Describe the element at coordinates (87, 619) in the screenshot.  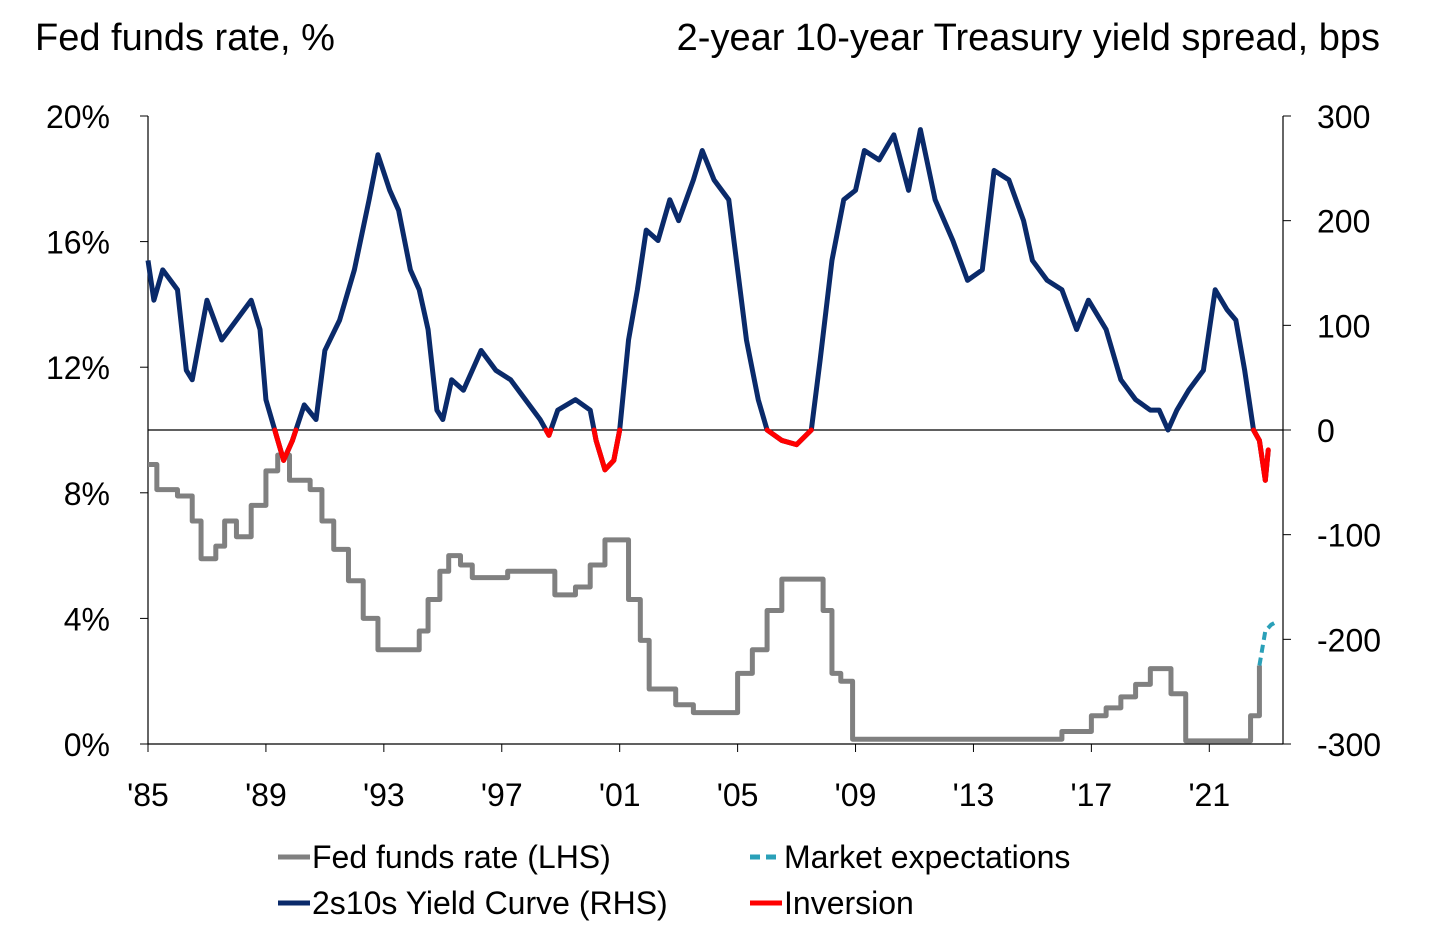
I see `y-left-tick-label: 4%` at that location.